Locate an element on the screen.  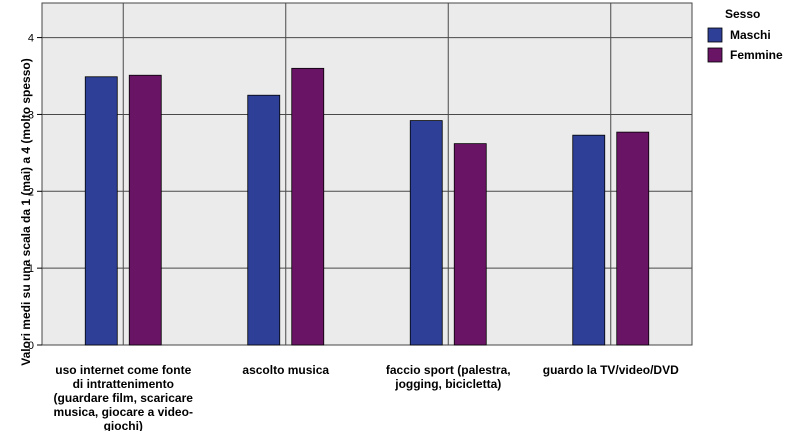
legend-swatch-femmine is located at coordinates (715, 55).